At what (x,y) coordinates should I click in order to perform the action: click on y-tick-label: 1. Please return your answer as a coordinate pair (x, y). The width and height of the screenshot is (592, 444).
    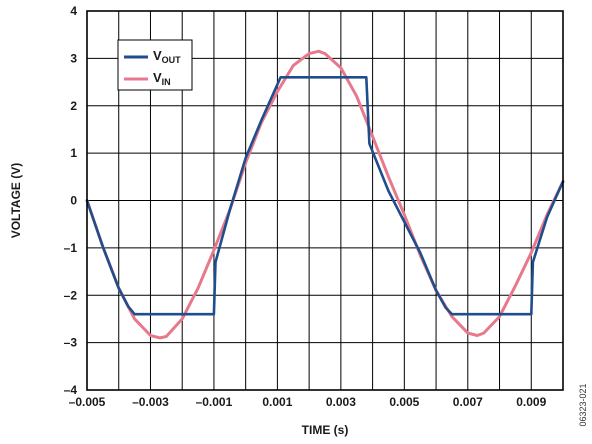
    Looking at the image, I should click on (73, 153).